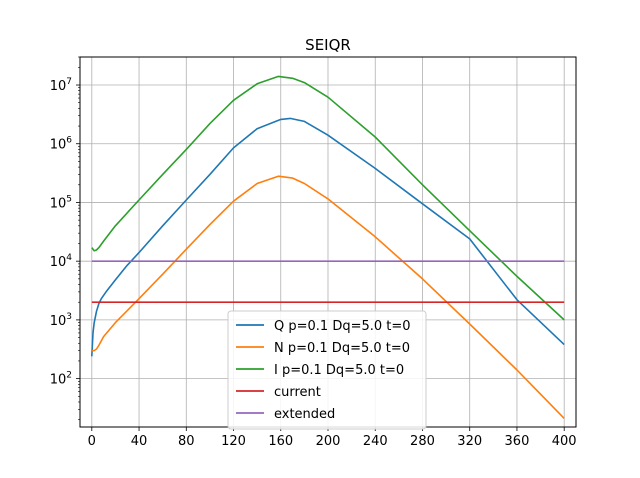 Image resolution: width=640 pixels, height=478 pixels. Describe the element at coordinates (233, 441) in the screenshot. I see `x-tick-label: 120` at that location.